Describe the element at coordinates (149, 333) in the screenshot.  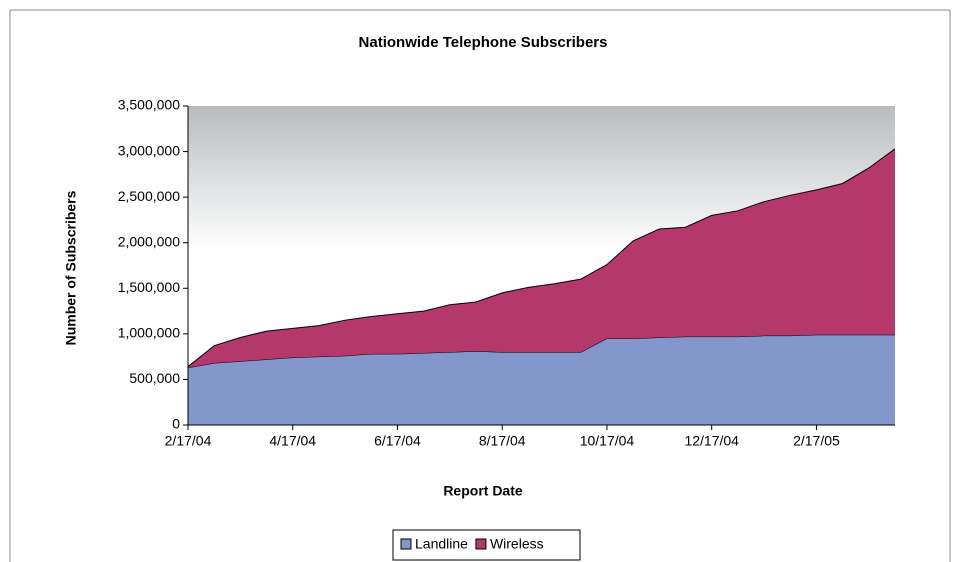
I see `y-tick-label: 1,000,000` at that location.